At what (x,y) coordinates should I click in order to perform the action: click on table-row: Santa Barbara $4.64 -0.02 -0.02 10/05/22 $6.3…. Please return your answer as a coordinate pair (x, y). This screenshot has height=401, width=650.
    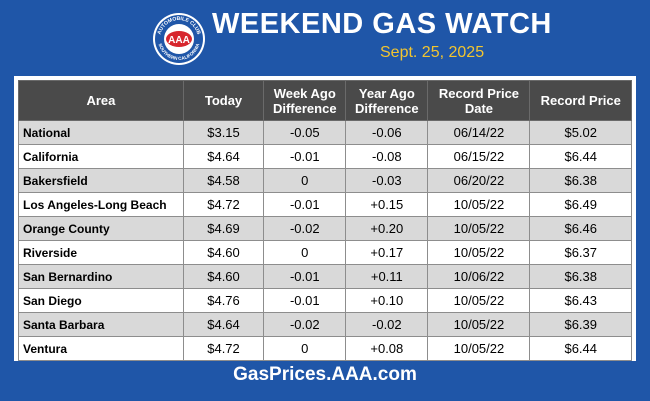
    Looking at the image, I should click on (325, 324).